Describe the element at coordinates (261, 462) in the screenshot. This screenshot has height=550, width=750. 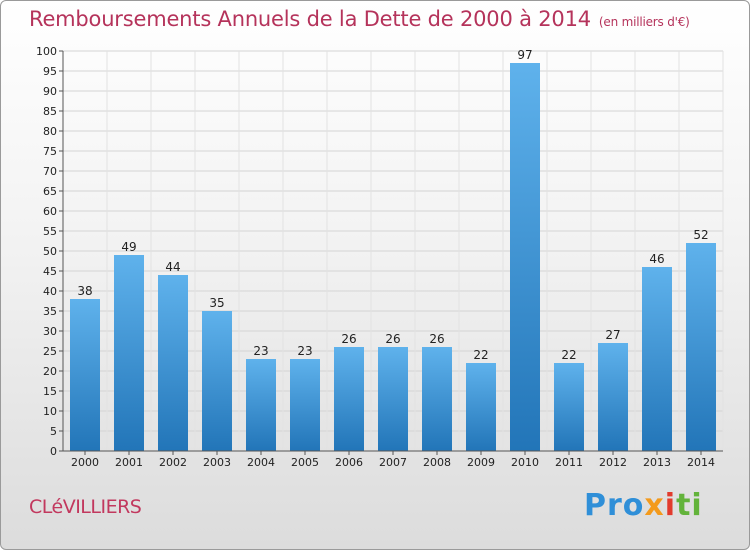
I see `x-tick-label: 2004` at that location.